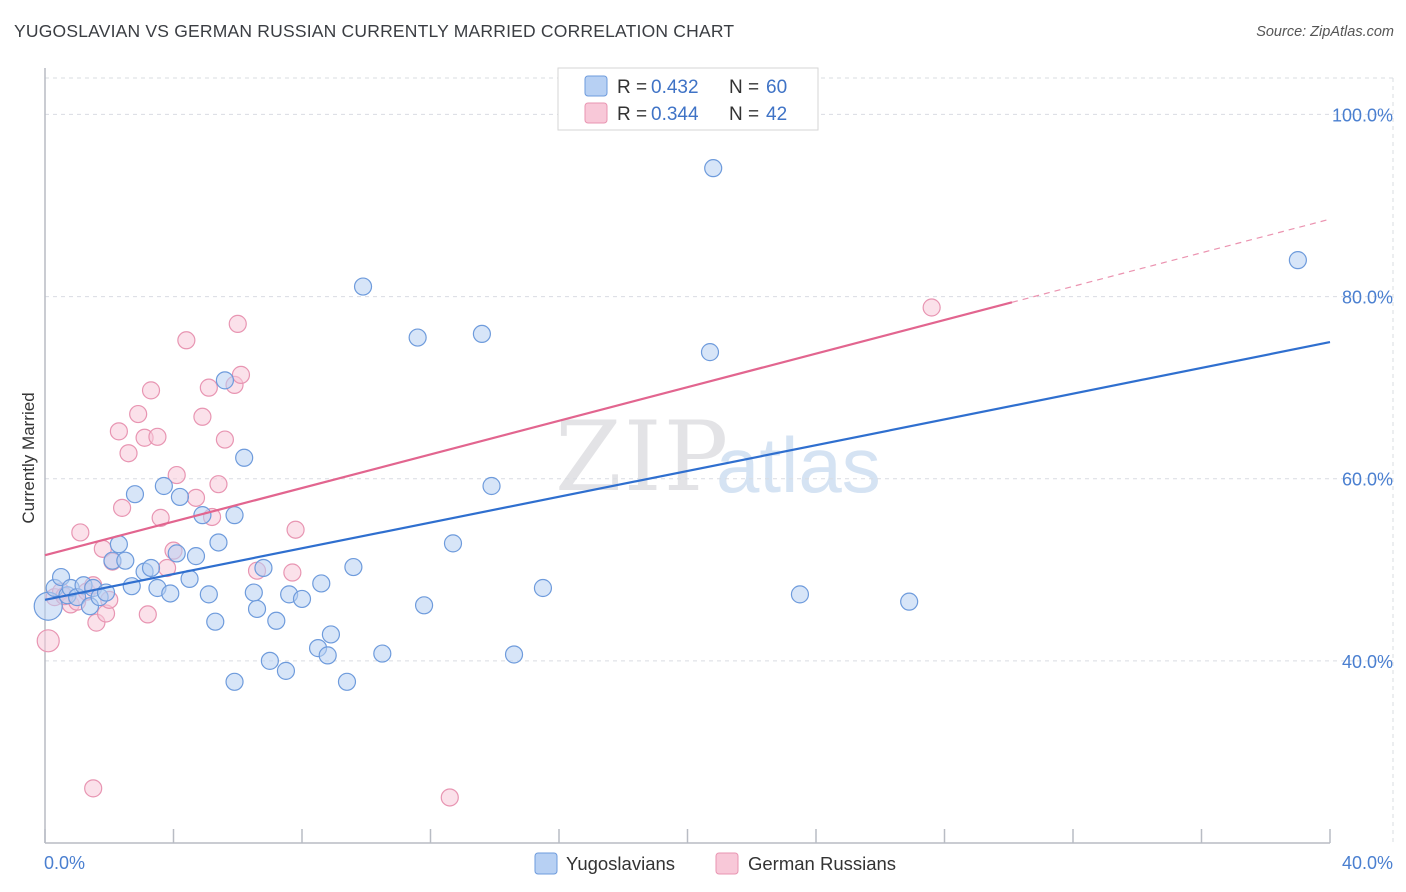 This screenshot has height=892, width=1406. I want to click on legend-r-value-1: 0.432, so click(675, 87).